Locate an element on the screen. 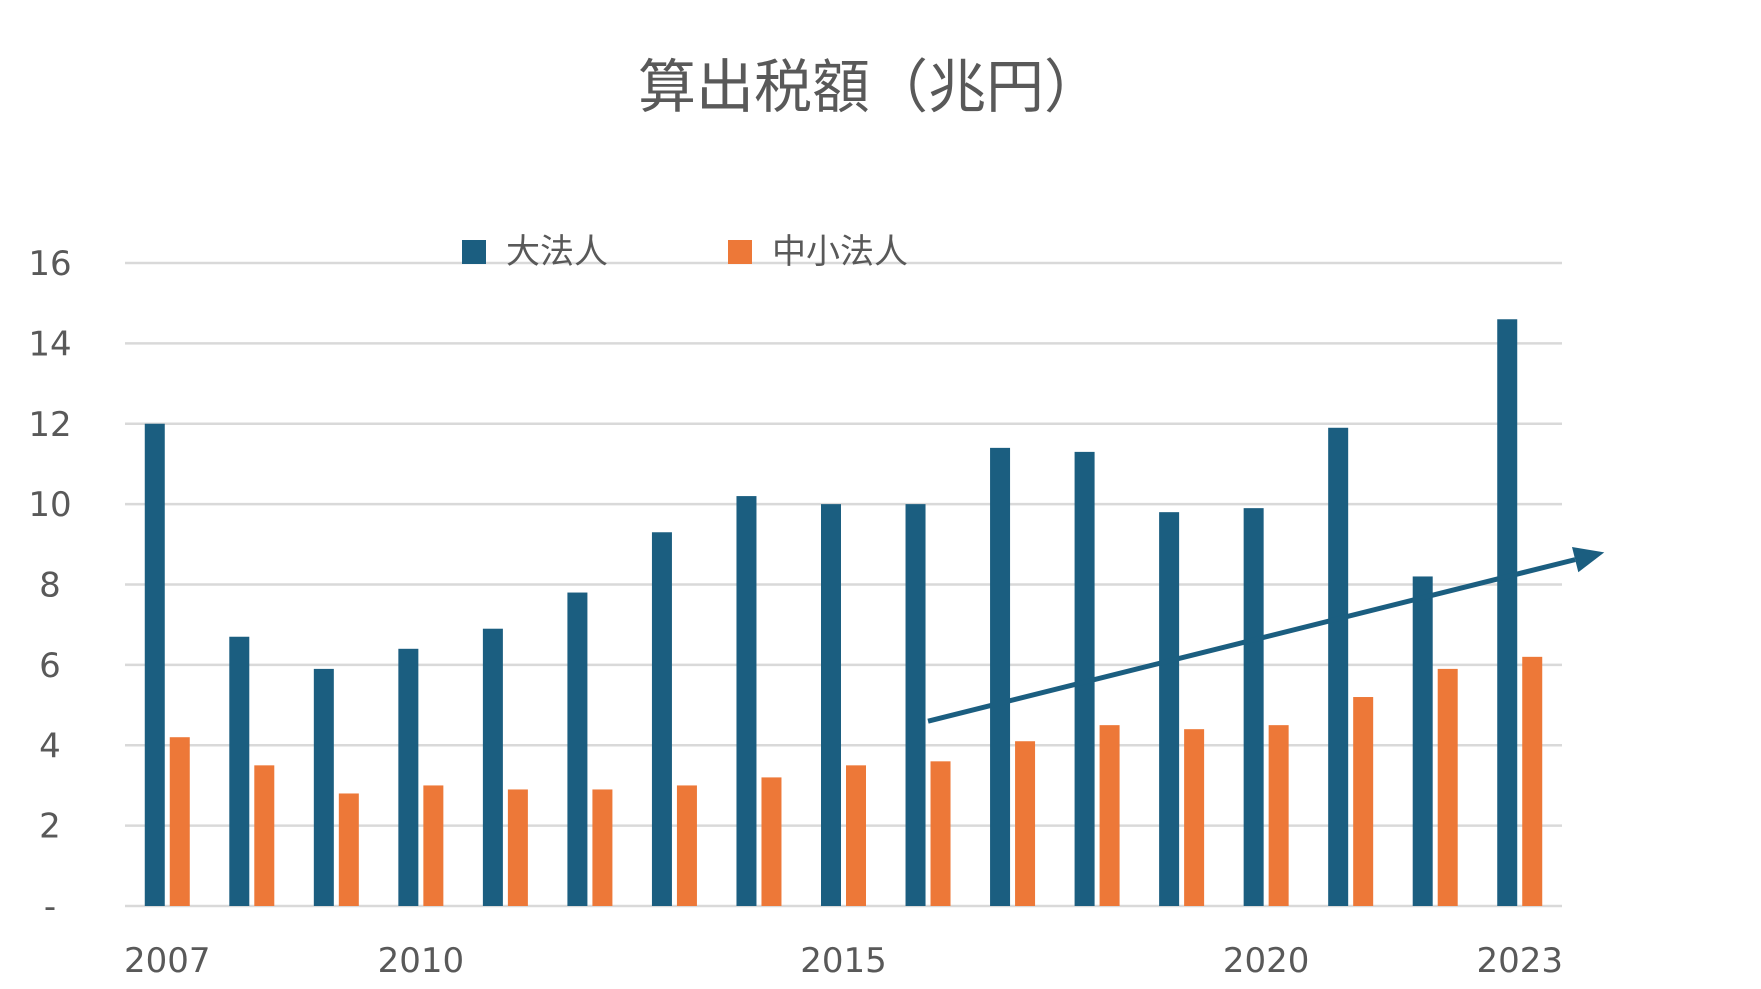  legend-label: 大法人 is located at coordinates (557, 252).